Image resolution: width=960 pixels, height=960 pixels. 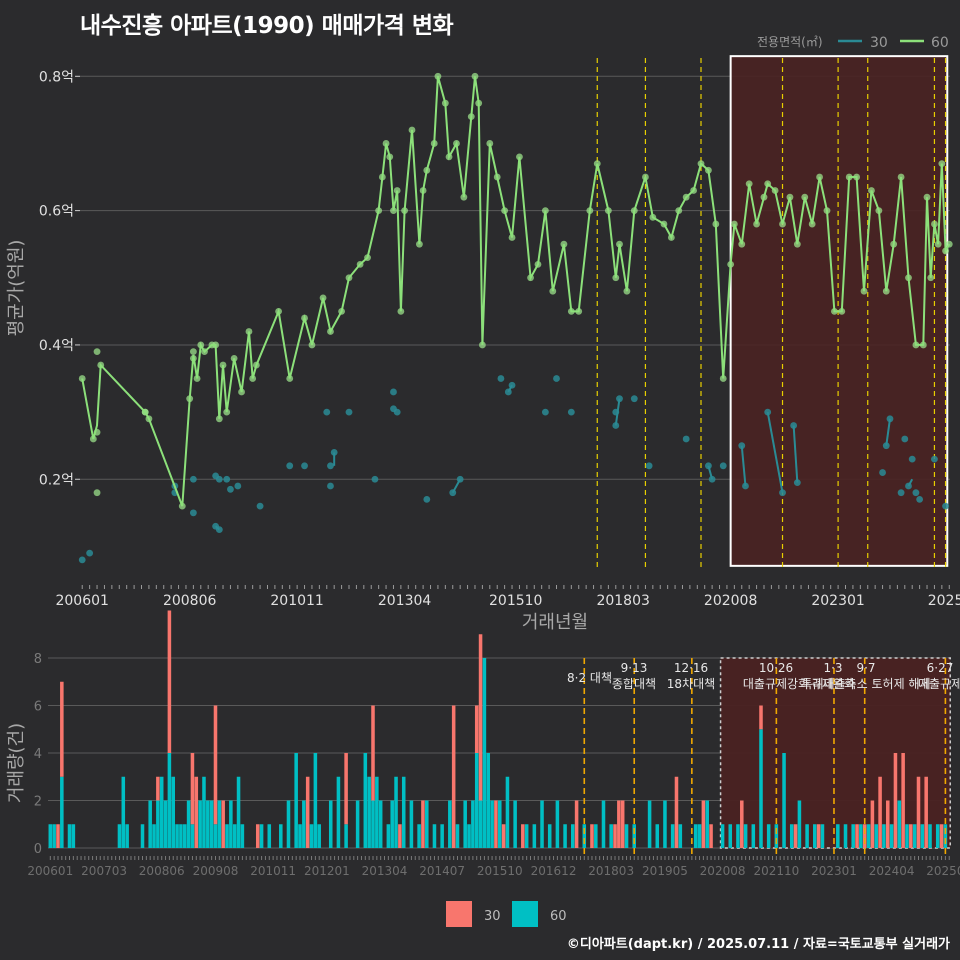 What do you see at coordinates (405, 601) in the screenshot?
I see `x-tick-label: 201304` at bounding box center [405, 601].